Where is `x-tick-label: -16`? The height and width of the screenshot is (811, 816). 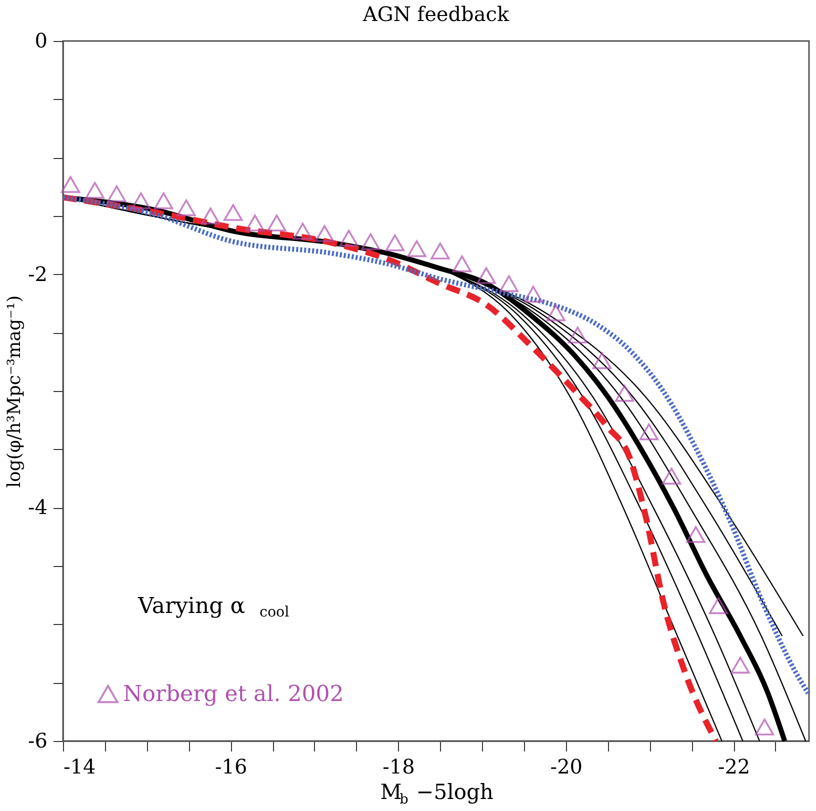 x-tick-label: -16 is located at coordinates (231, 766).